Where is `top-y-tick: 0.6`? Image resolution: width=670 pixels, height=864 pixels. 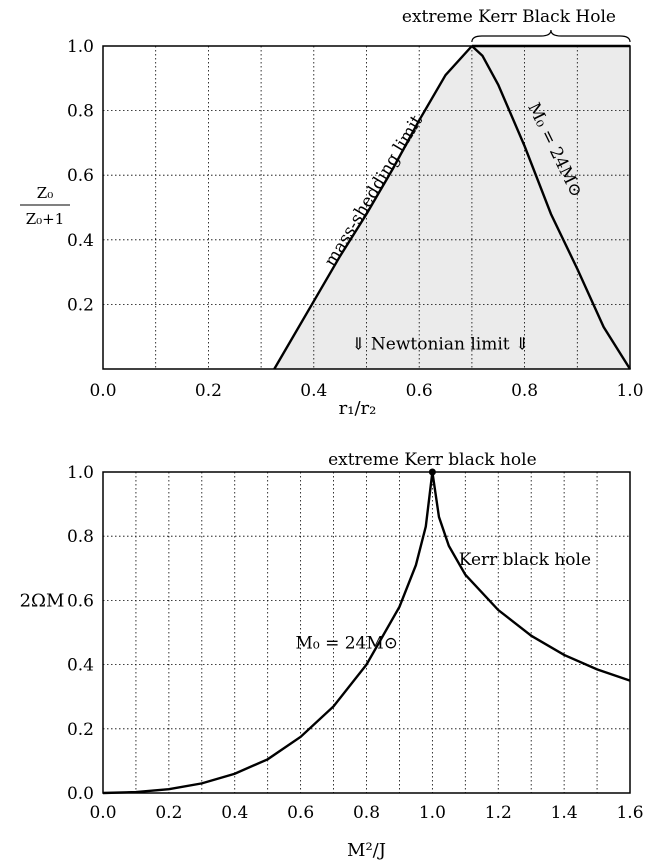 top-y-tick: 0.6 is located at coordinates (80, 176).